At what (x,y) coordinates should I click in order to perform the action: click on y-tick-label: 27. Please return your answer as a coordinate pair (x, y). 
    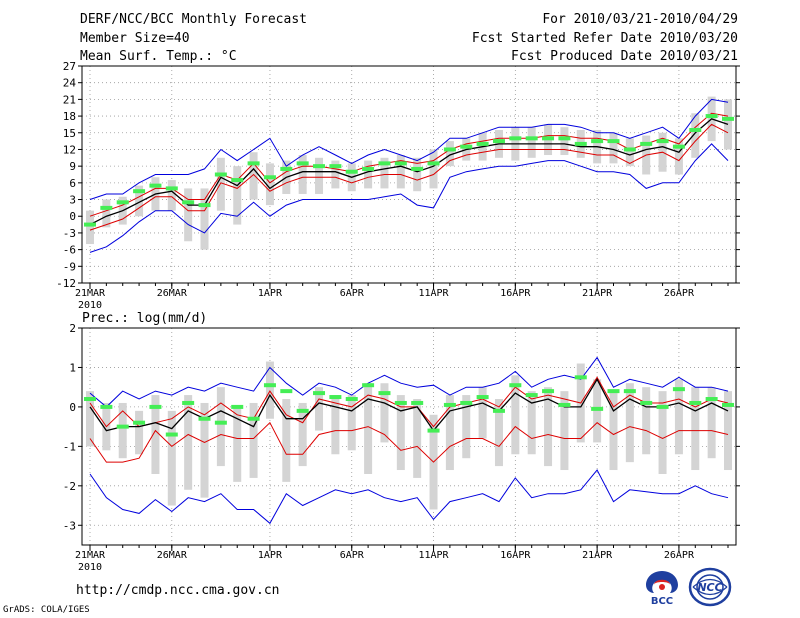
    Looking at the image, I should click on (69, 66).